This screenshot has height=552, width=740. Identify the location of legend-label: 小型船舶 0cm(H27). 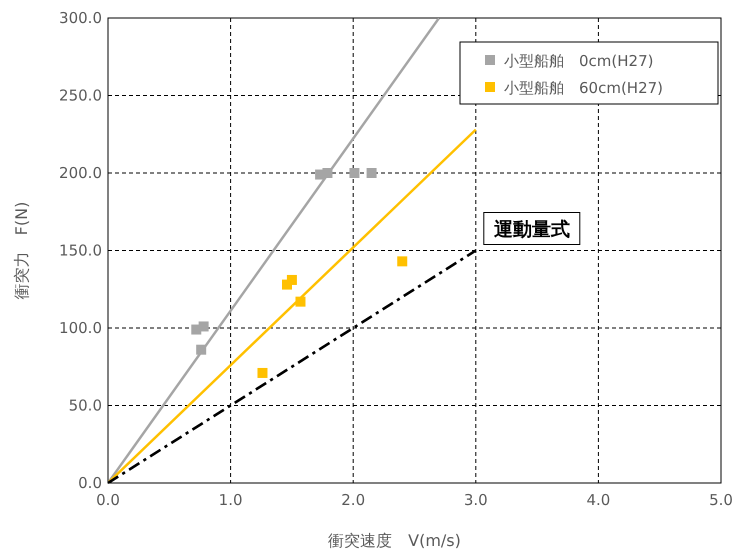
(579, 61).